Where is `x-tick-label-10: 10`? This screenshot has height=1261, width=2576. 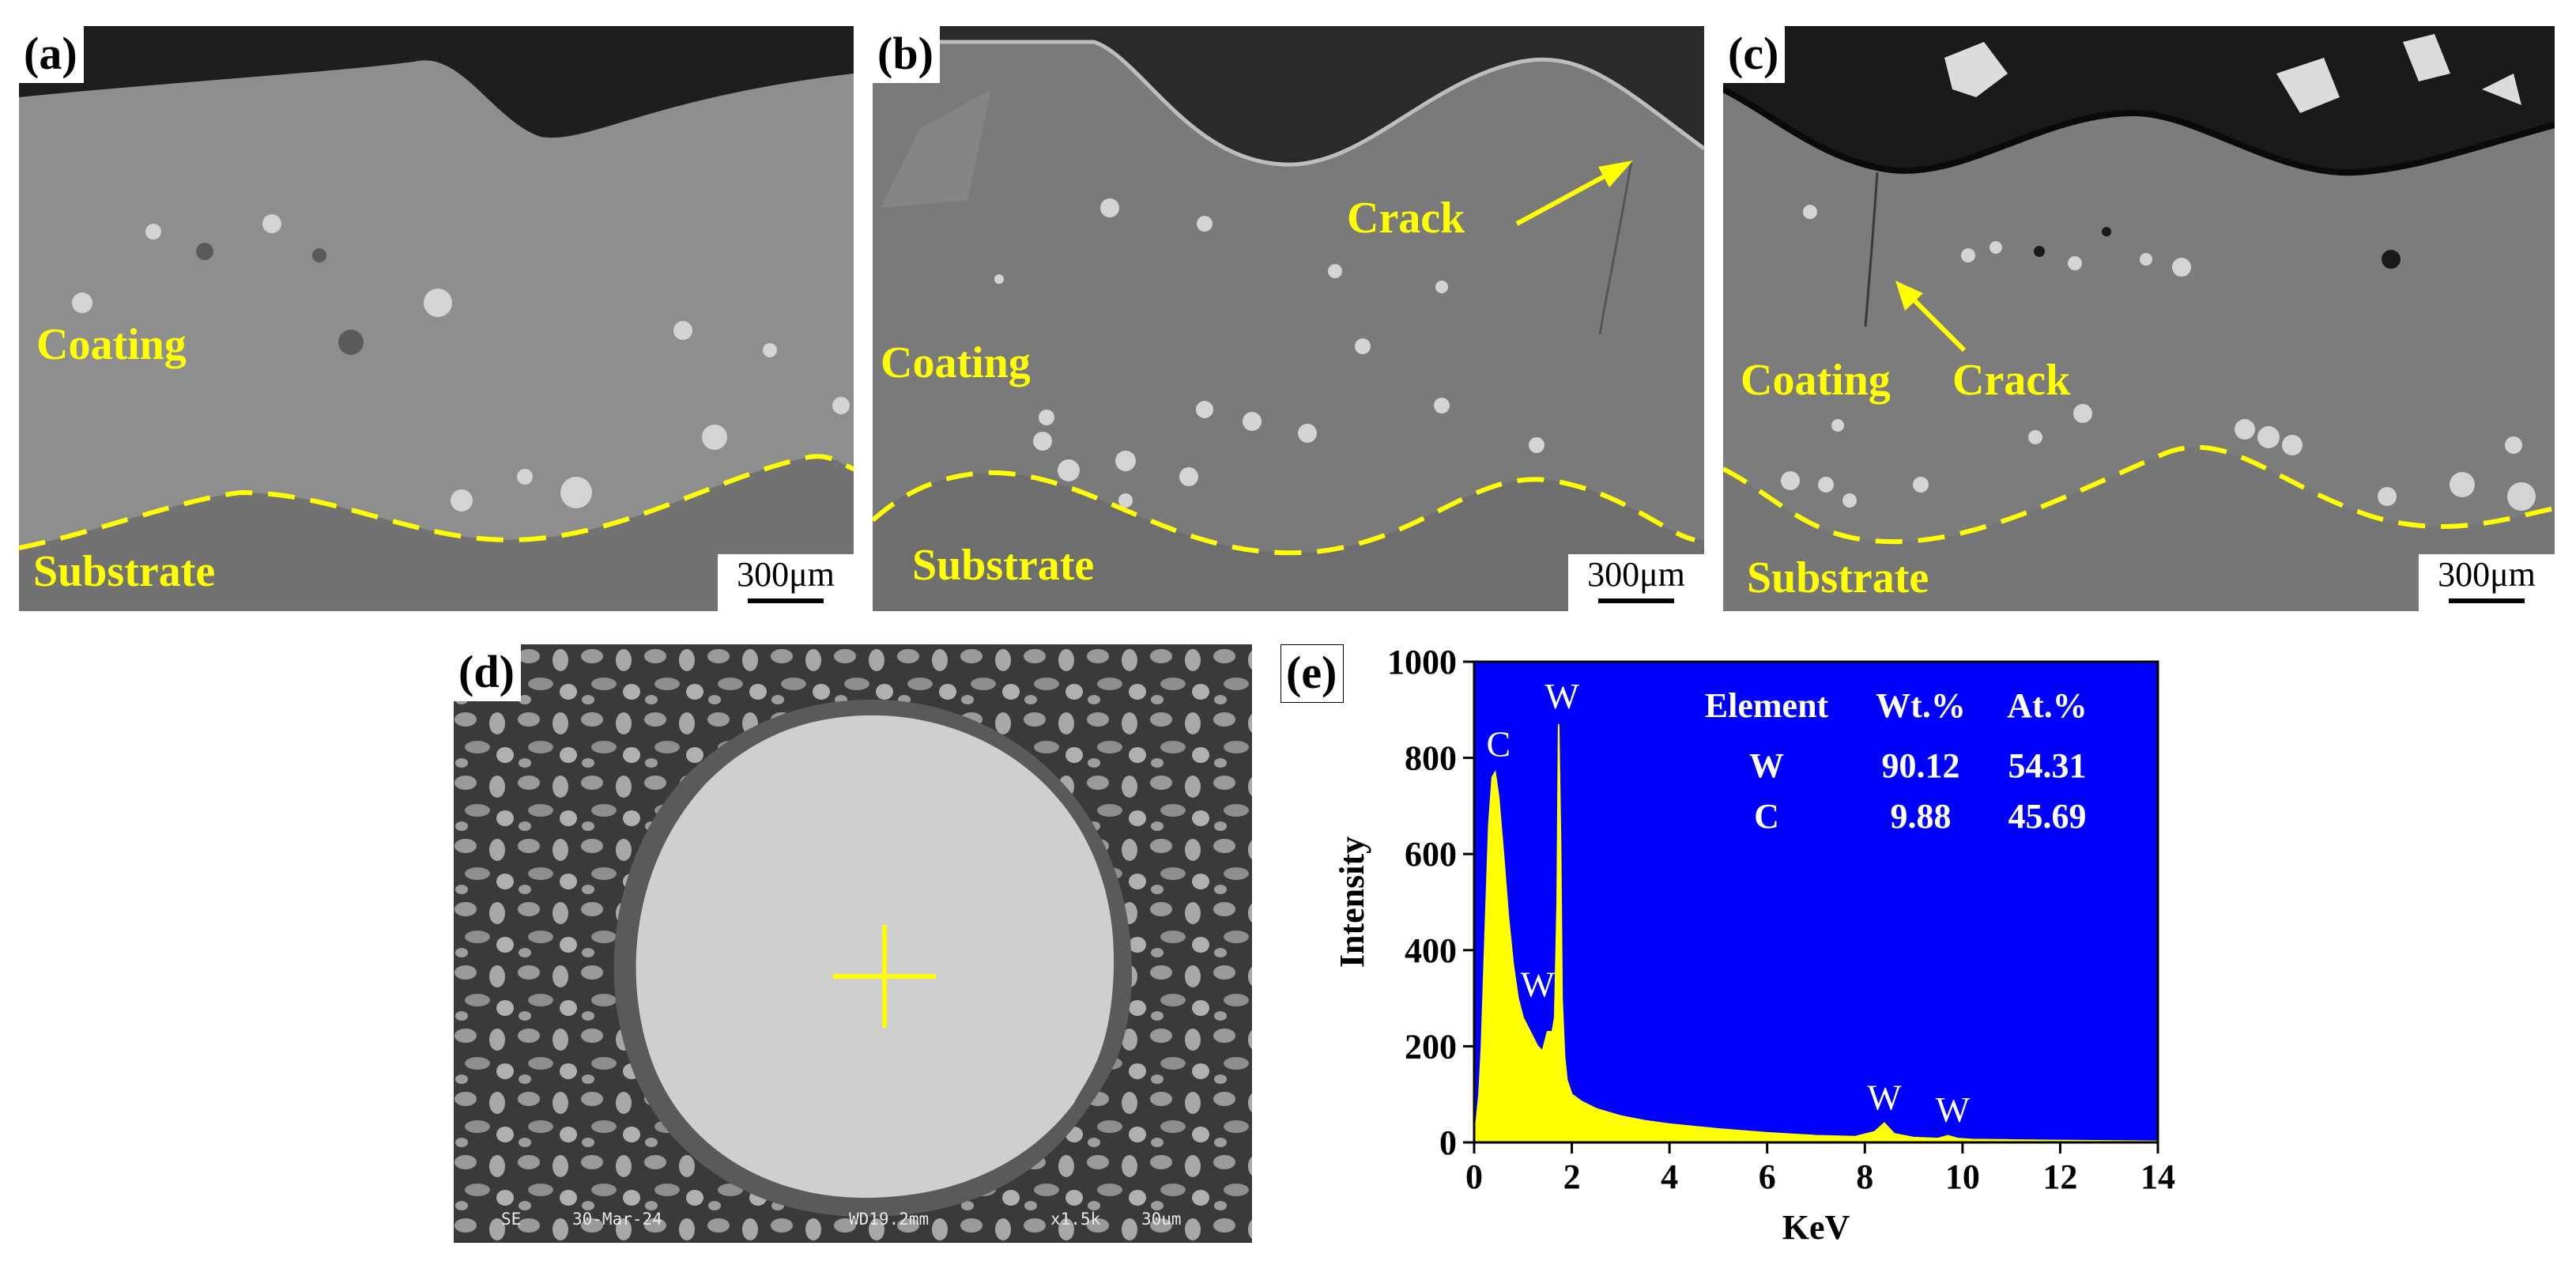
x-tick-label-10: 10 is located at coordinates (1963, 1176).